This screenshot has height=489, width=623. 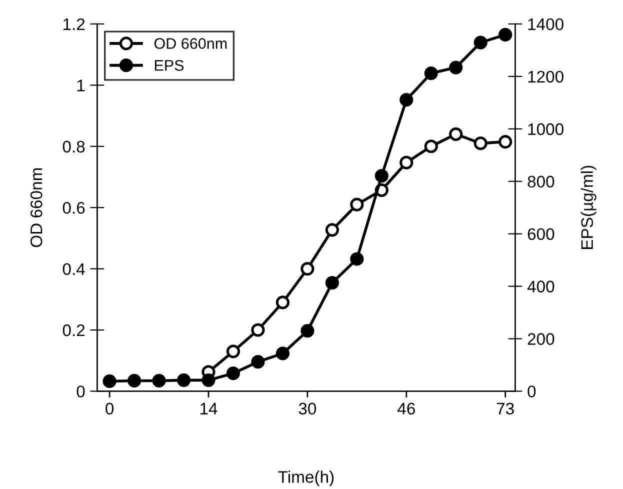 What do you see at coordinates (588, 207) in the screenshot?
I see `y2-axis-title: EPS(µg/ml)` at bounding box center [588, 207].